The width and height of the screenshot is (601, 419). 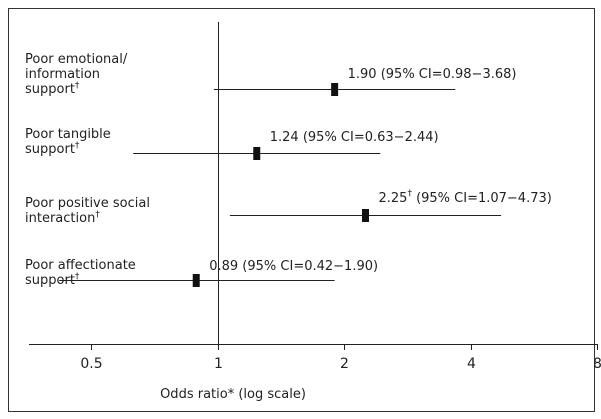 What do you see at coordinates (482, 198) in the screenshot?
I see `ci-text-2: (95% CI=1.07−4.73)` at bounding box center [482, 198].